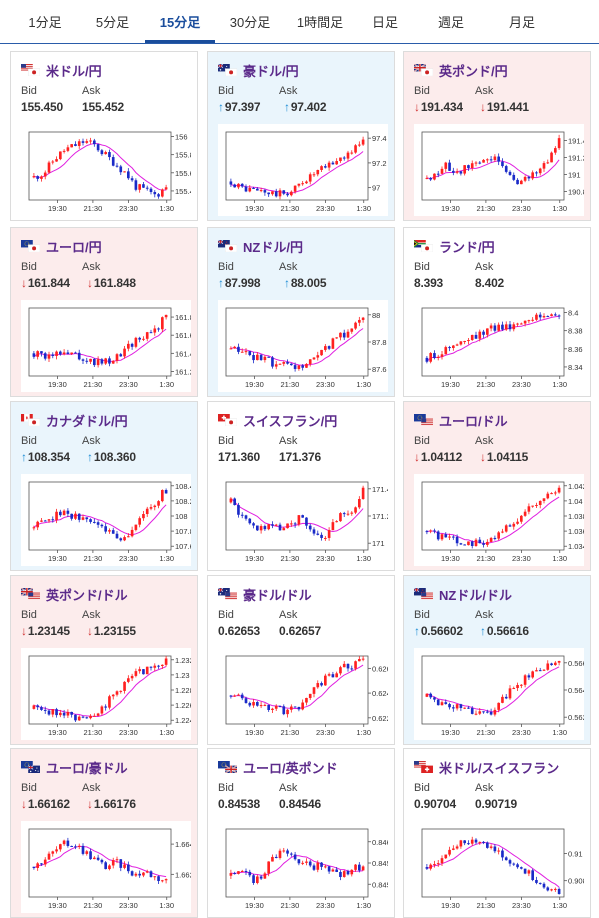 The width and height of the screenshot is (599, 918). What do you see at coordinates (475, 595) in the screenshot?
I see `pair-name: NZドル/ドル` at bounding box center [475, 595].